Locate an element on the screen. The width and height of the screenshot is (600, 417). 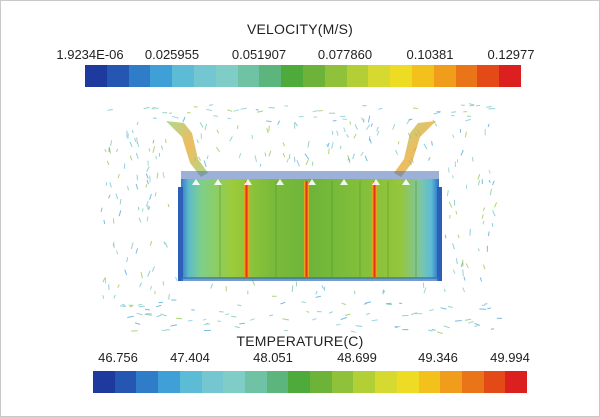
left-inlet-jet is located at coordinates (187, 149).